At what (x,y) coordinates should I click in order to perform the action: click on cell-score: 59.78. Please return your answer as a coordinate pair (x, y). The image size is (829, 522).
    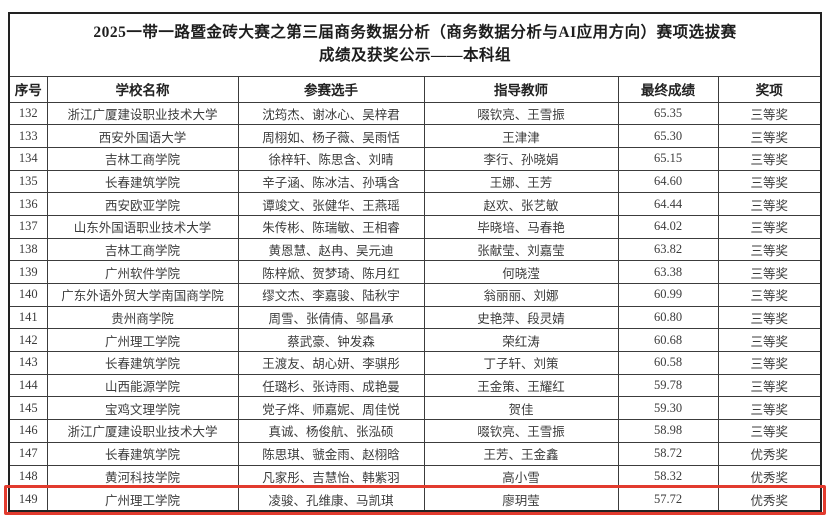
    Looking at the image, I should click on (668, 385).